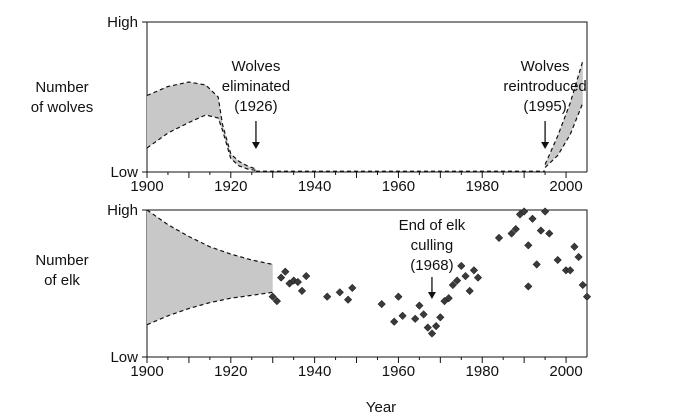 This screenshot has width=679, height=418. What do you see at coordinates (209, 308) in the screenshot?
I see `elk-early-band-lower-dashed` at bounding box center [209, 308].